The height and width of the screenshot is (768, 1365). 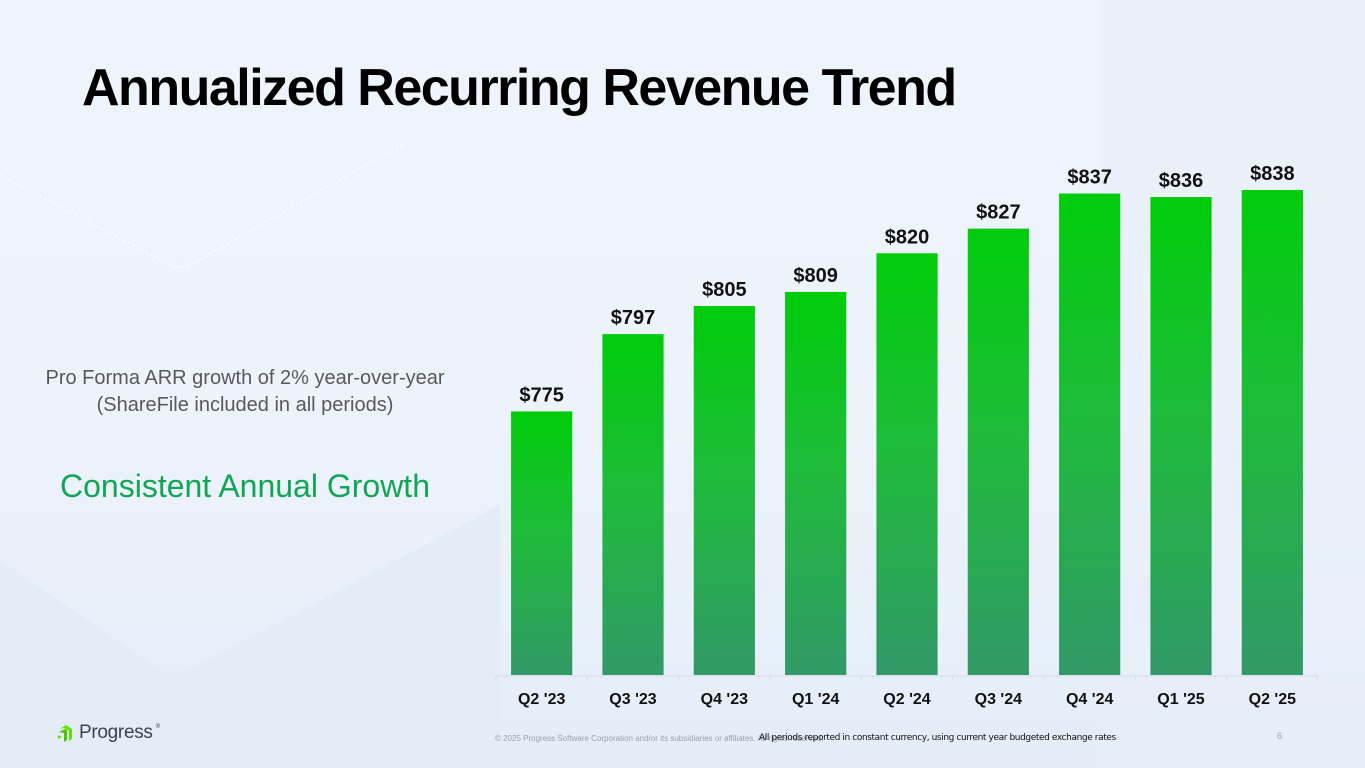 What do you see at coordinates (998, 699) in the screenshot?
I see `category-label: Q3 '24` at bounding box center [998, 699].